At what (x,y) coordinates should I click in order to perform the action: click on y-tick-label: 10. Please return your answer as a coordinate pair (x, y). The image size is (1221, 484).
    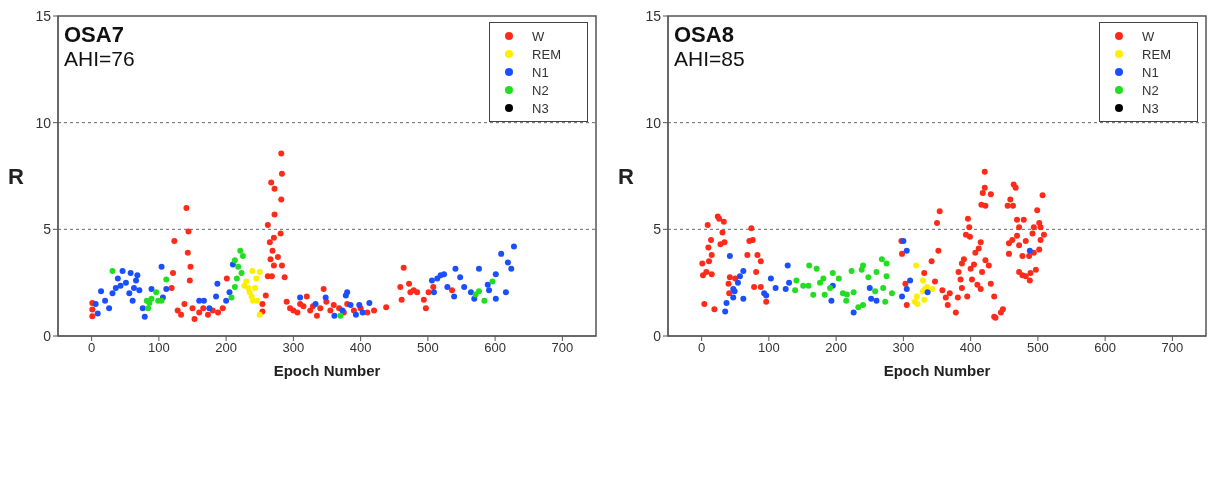
    Looking at the image, I should click on (43, 122).